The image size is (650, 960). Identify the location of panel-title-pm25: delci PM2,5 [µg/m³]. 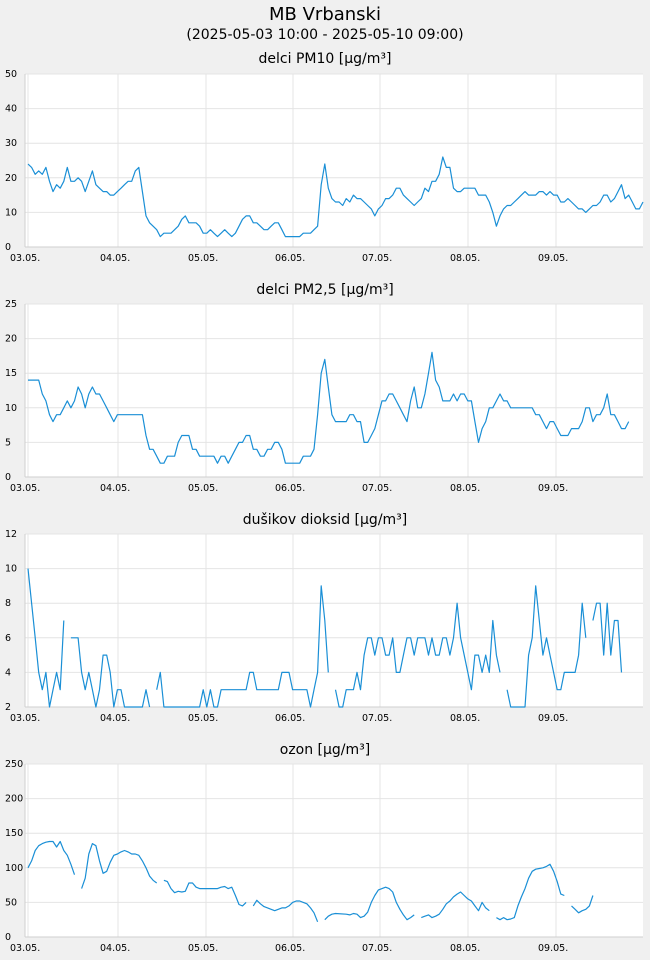
(325, 290).